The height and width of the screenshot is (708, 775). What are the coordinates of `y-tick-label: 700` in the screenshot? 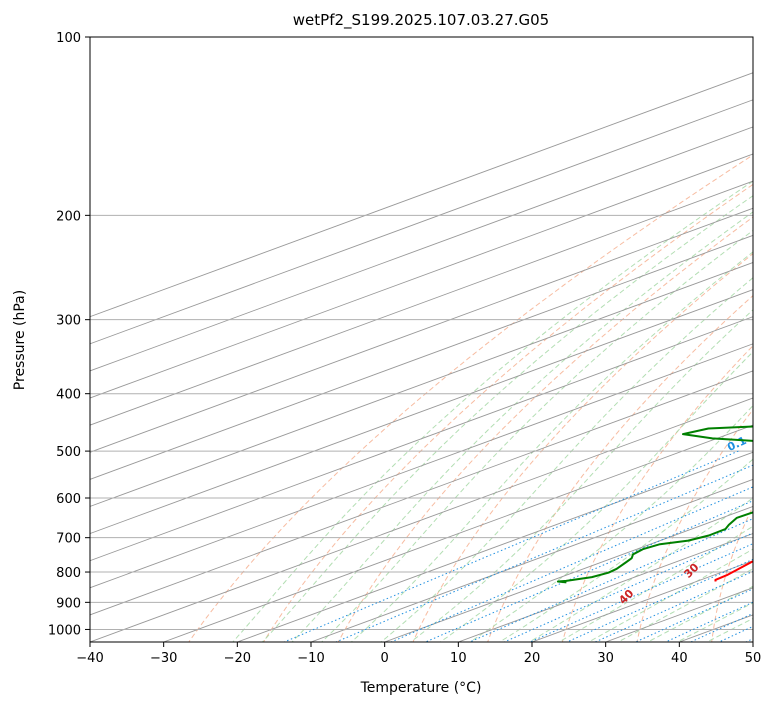 It's located at (68, 539).